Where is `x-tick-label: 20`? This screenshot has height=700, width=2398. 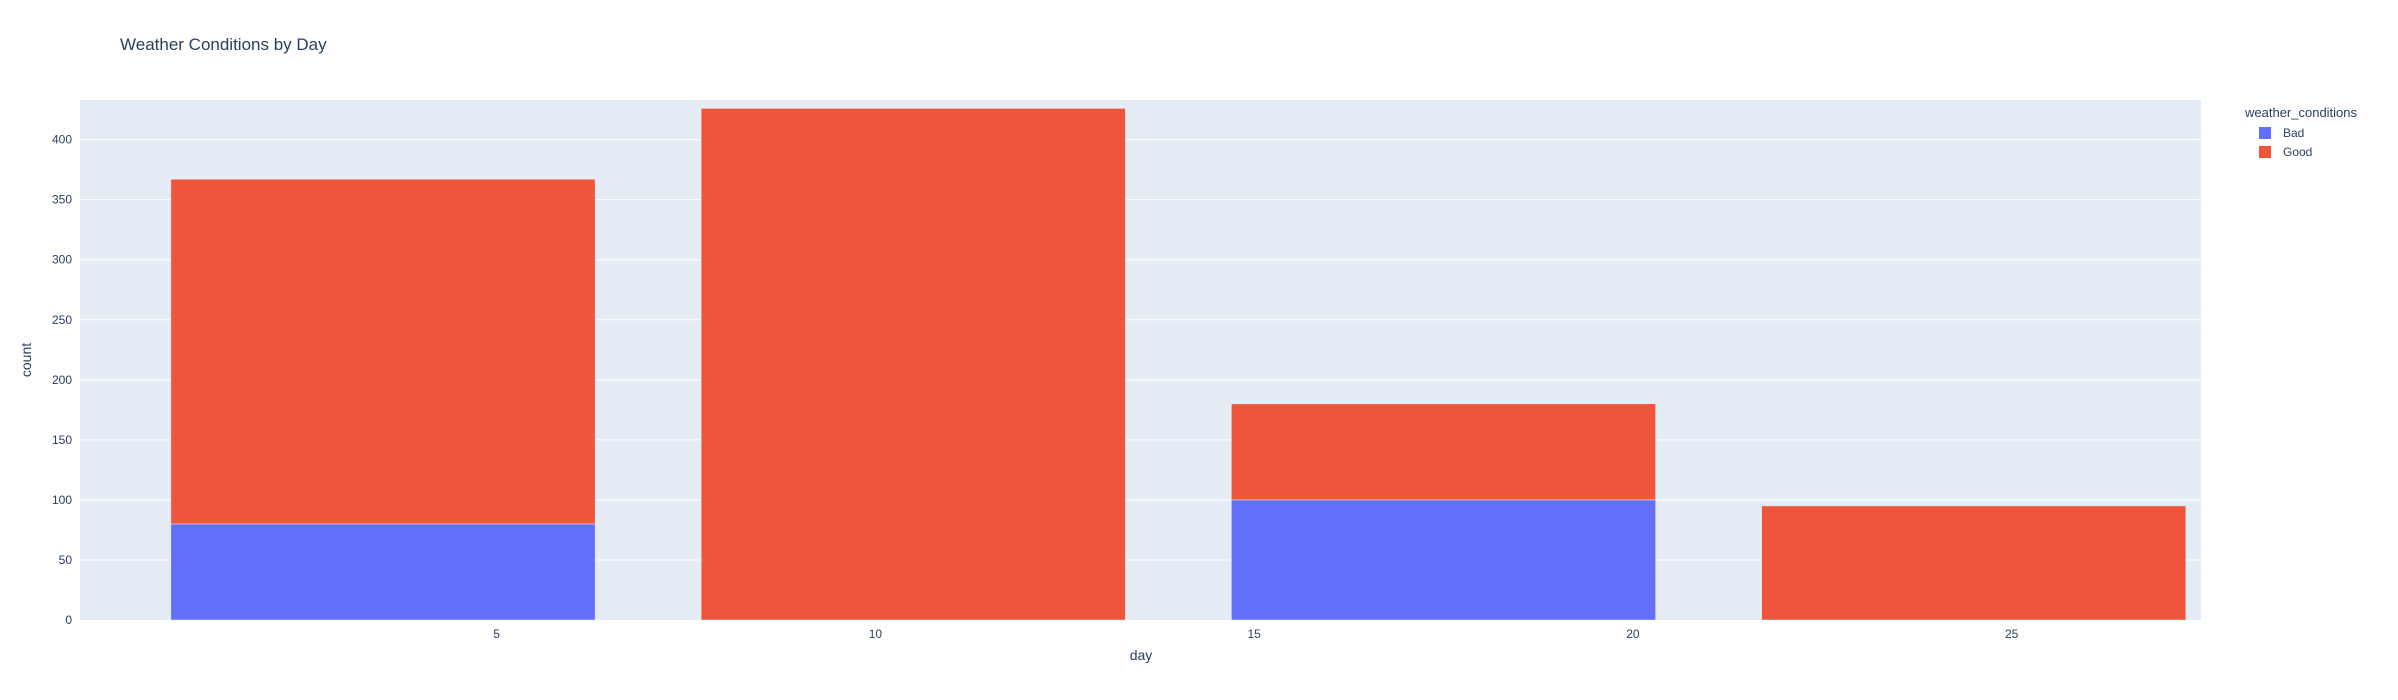 x-tick-label: 20 is located at coordinates (1633, 634).